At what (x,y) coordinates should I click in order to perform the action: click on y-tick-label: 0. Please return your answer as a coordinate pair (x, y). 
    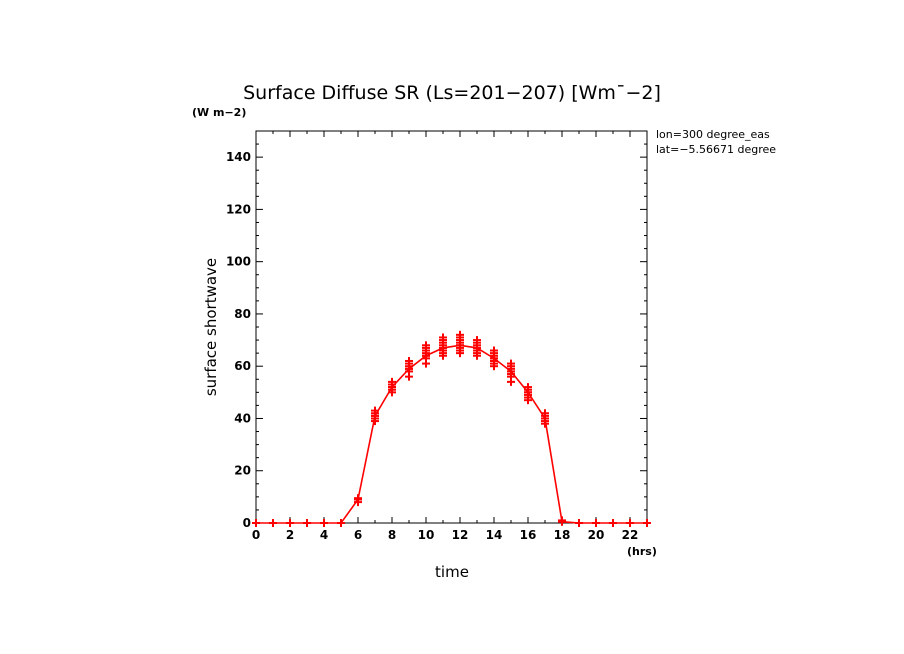
    Looking at the image, I should click on (247, 523).